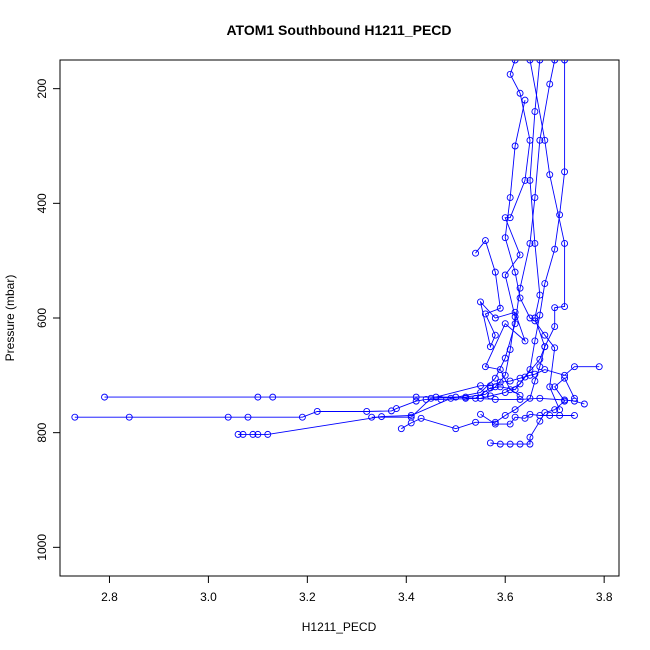 The width and height of the screenshot is (650, 650). Describe the element at coordinates (307, 597) in the screenshot. I see `x-tick-label: 3.2` at that location.